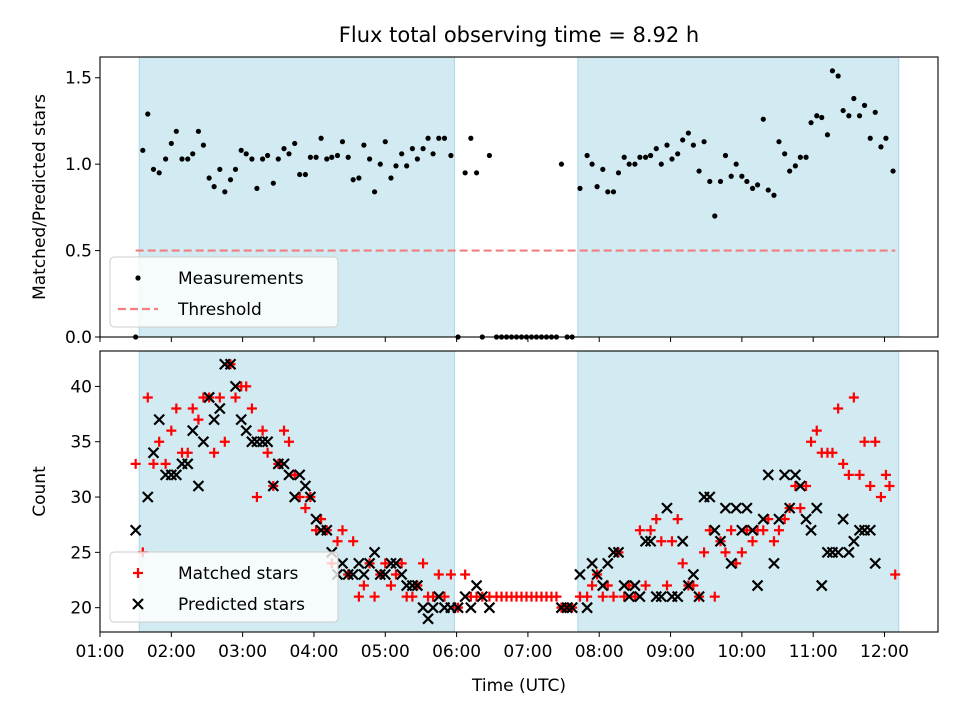 The image size is (960, 720). What do you see at coordinates (527, 652) in the screenshot?
I see `x-tick-label: 07:00` at bounding box center [527, 652].